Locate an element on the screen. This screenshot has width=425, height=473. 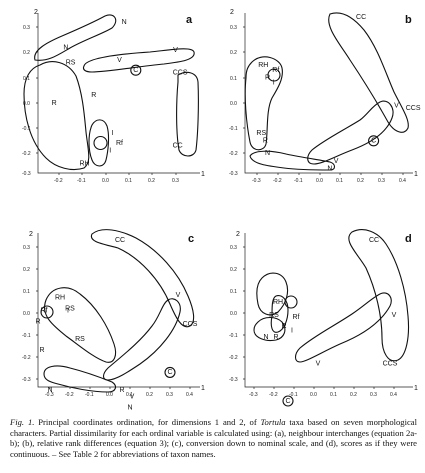
panel-c-group-hulls is located at coordinates (117, 311).